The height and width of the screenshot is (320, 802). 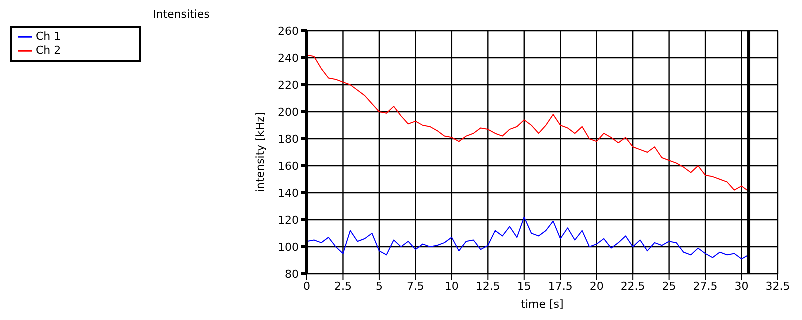 I want to click on line-series, so click(x=528, y=238).